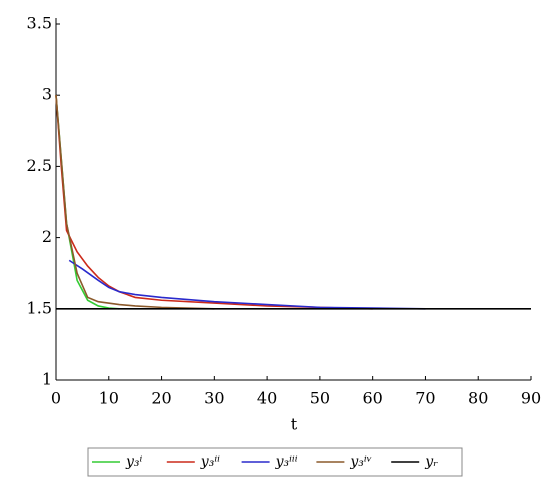 Image resolution: width=550 pixels, height=492 pixels. Describe the element at coordinates (478, 398) in the screenshot. I see `x-tick-label: 80` at that location.